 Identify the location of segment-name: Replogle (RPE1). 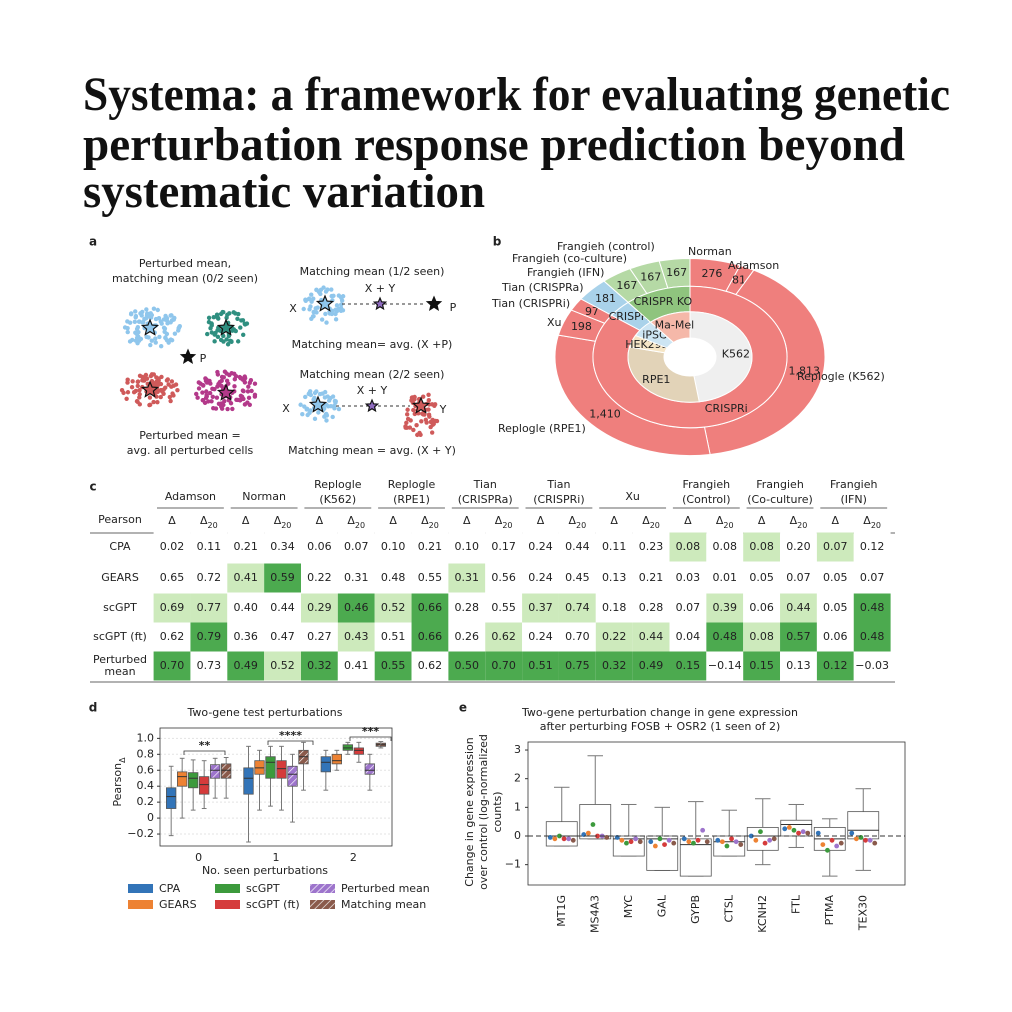
(542, 428).